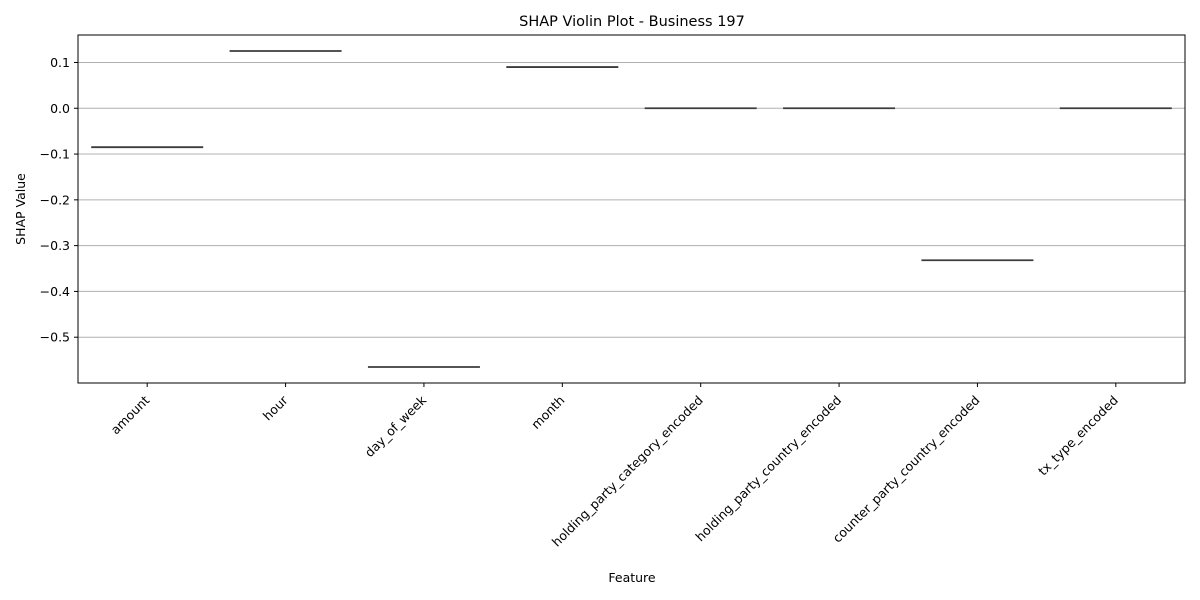  What do you see at coordinates (632, 577) in the screenshot?
I see `x-axis-label: Feature` at bounding box center [632, 577].